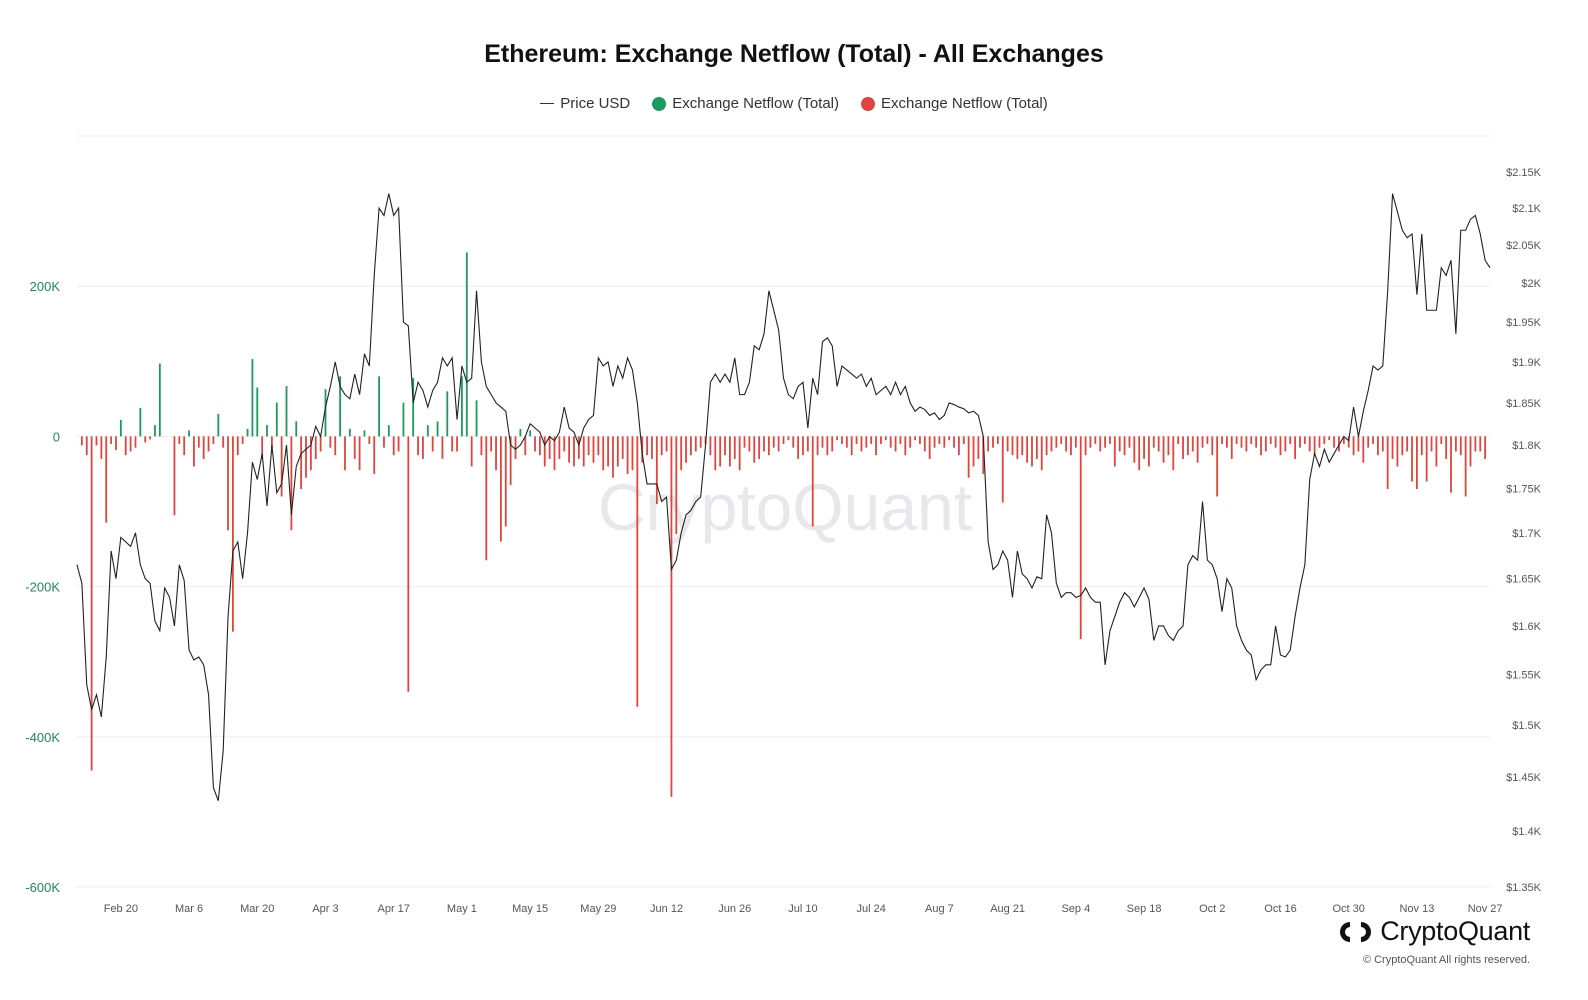 This screenshot has width=1588, height=1000. I want to click on x-tick-label: Mar 6, so click(189, 909).